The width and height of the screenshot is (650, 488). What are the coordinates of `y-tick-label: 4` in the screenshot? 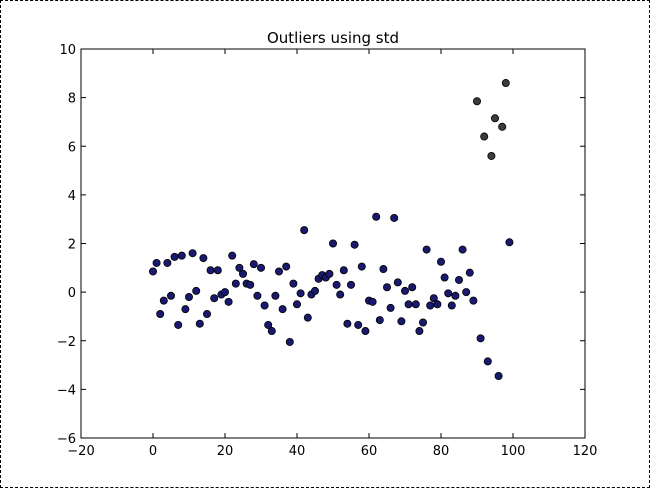 It's located at (72, 196).